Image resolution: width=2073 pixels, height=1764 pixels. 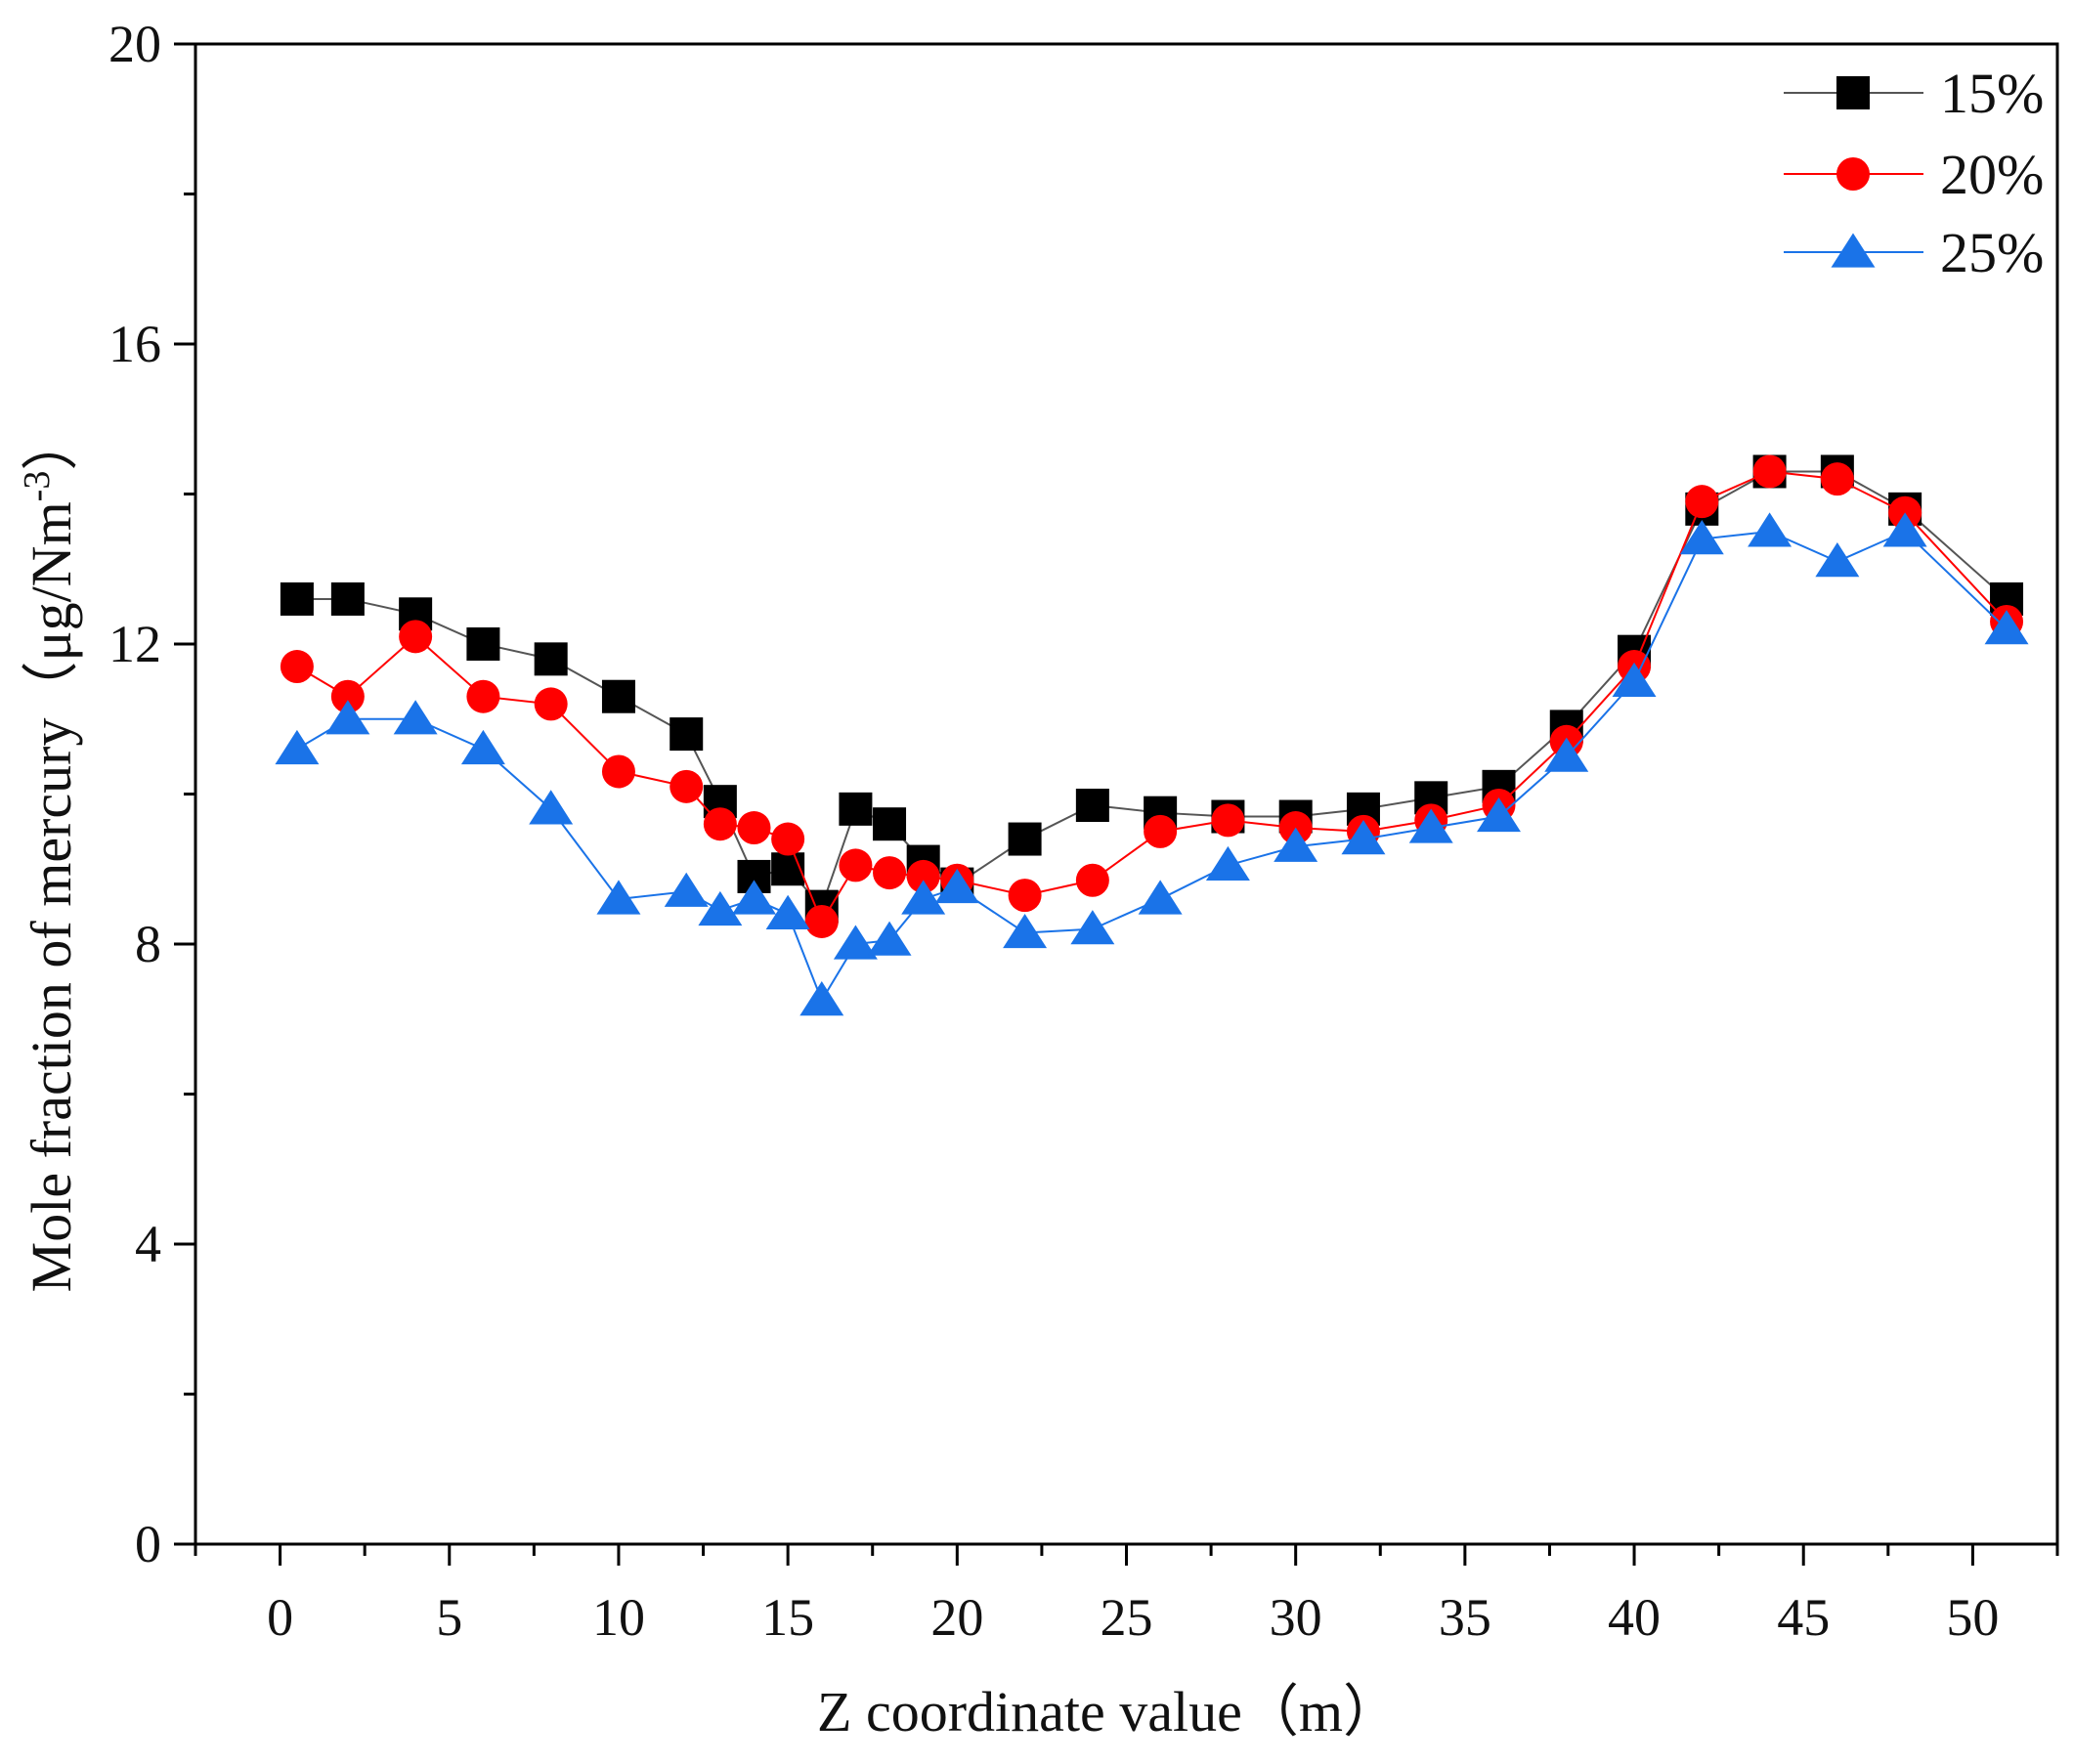 What do you see at coordinates (134, 344) in the screenshot?
I see `y-tick-label: 16` at bounding box center [134, 344].